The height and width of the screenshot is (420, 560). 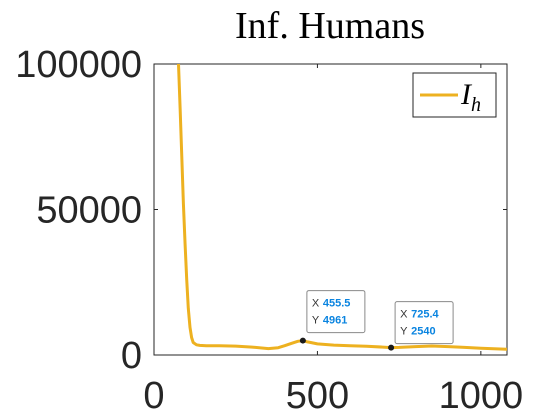 What do you see at coordinates (317, 396) in the screenshot?
I see `x-tick-label: 500` at bounding box center [317, 396].